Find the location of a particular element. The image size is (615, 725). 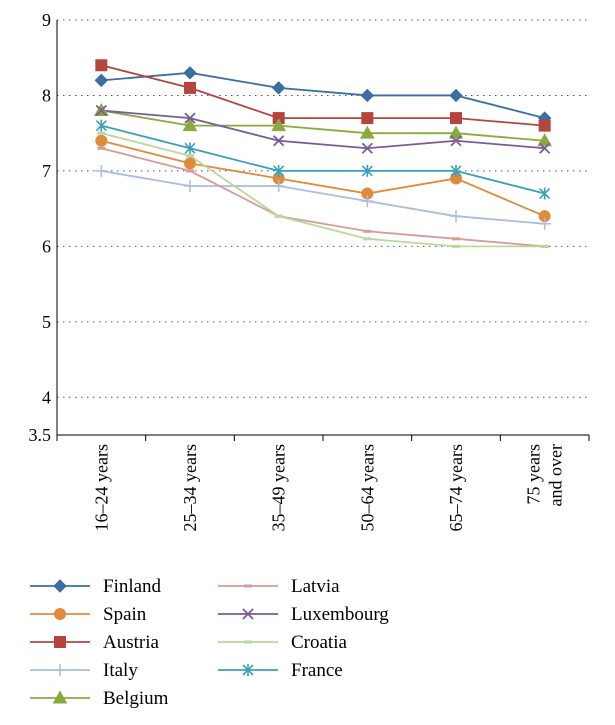

x-tick-label: 16–24 years is located at coordinates (101, 487).